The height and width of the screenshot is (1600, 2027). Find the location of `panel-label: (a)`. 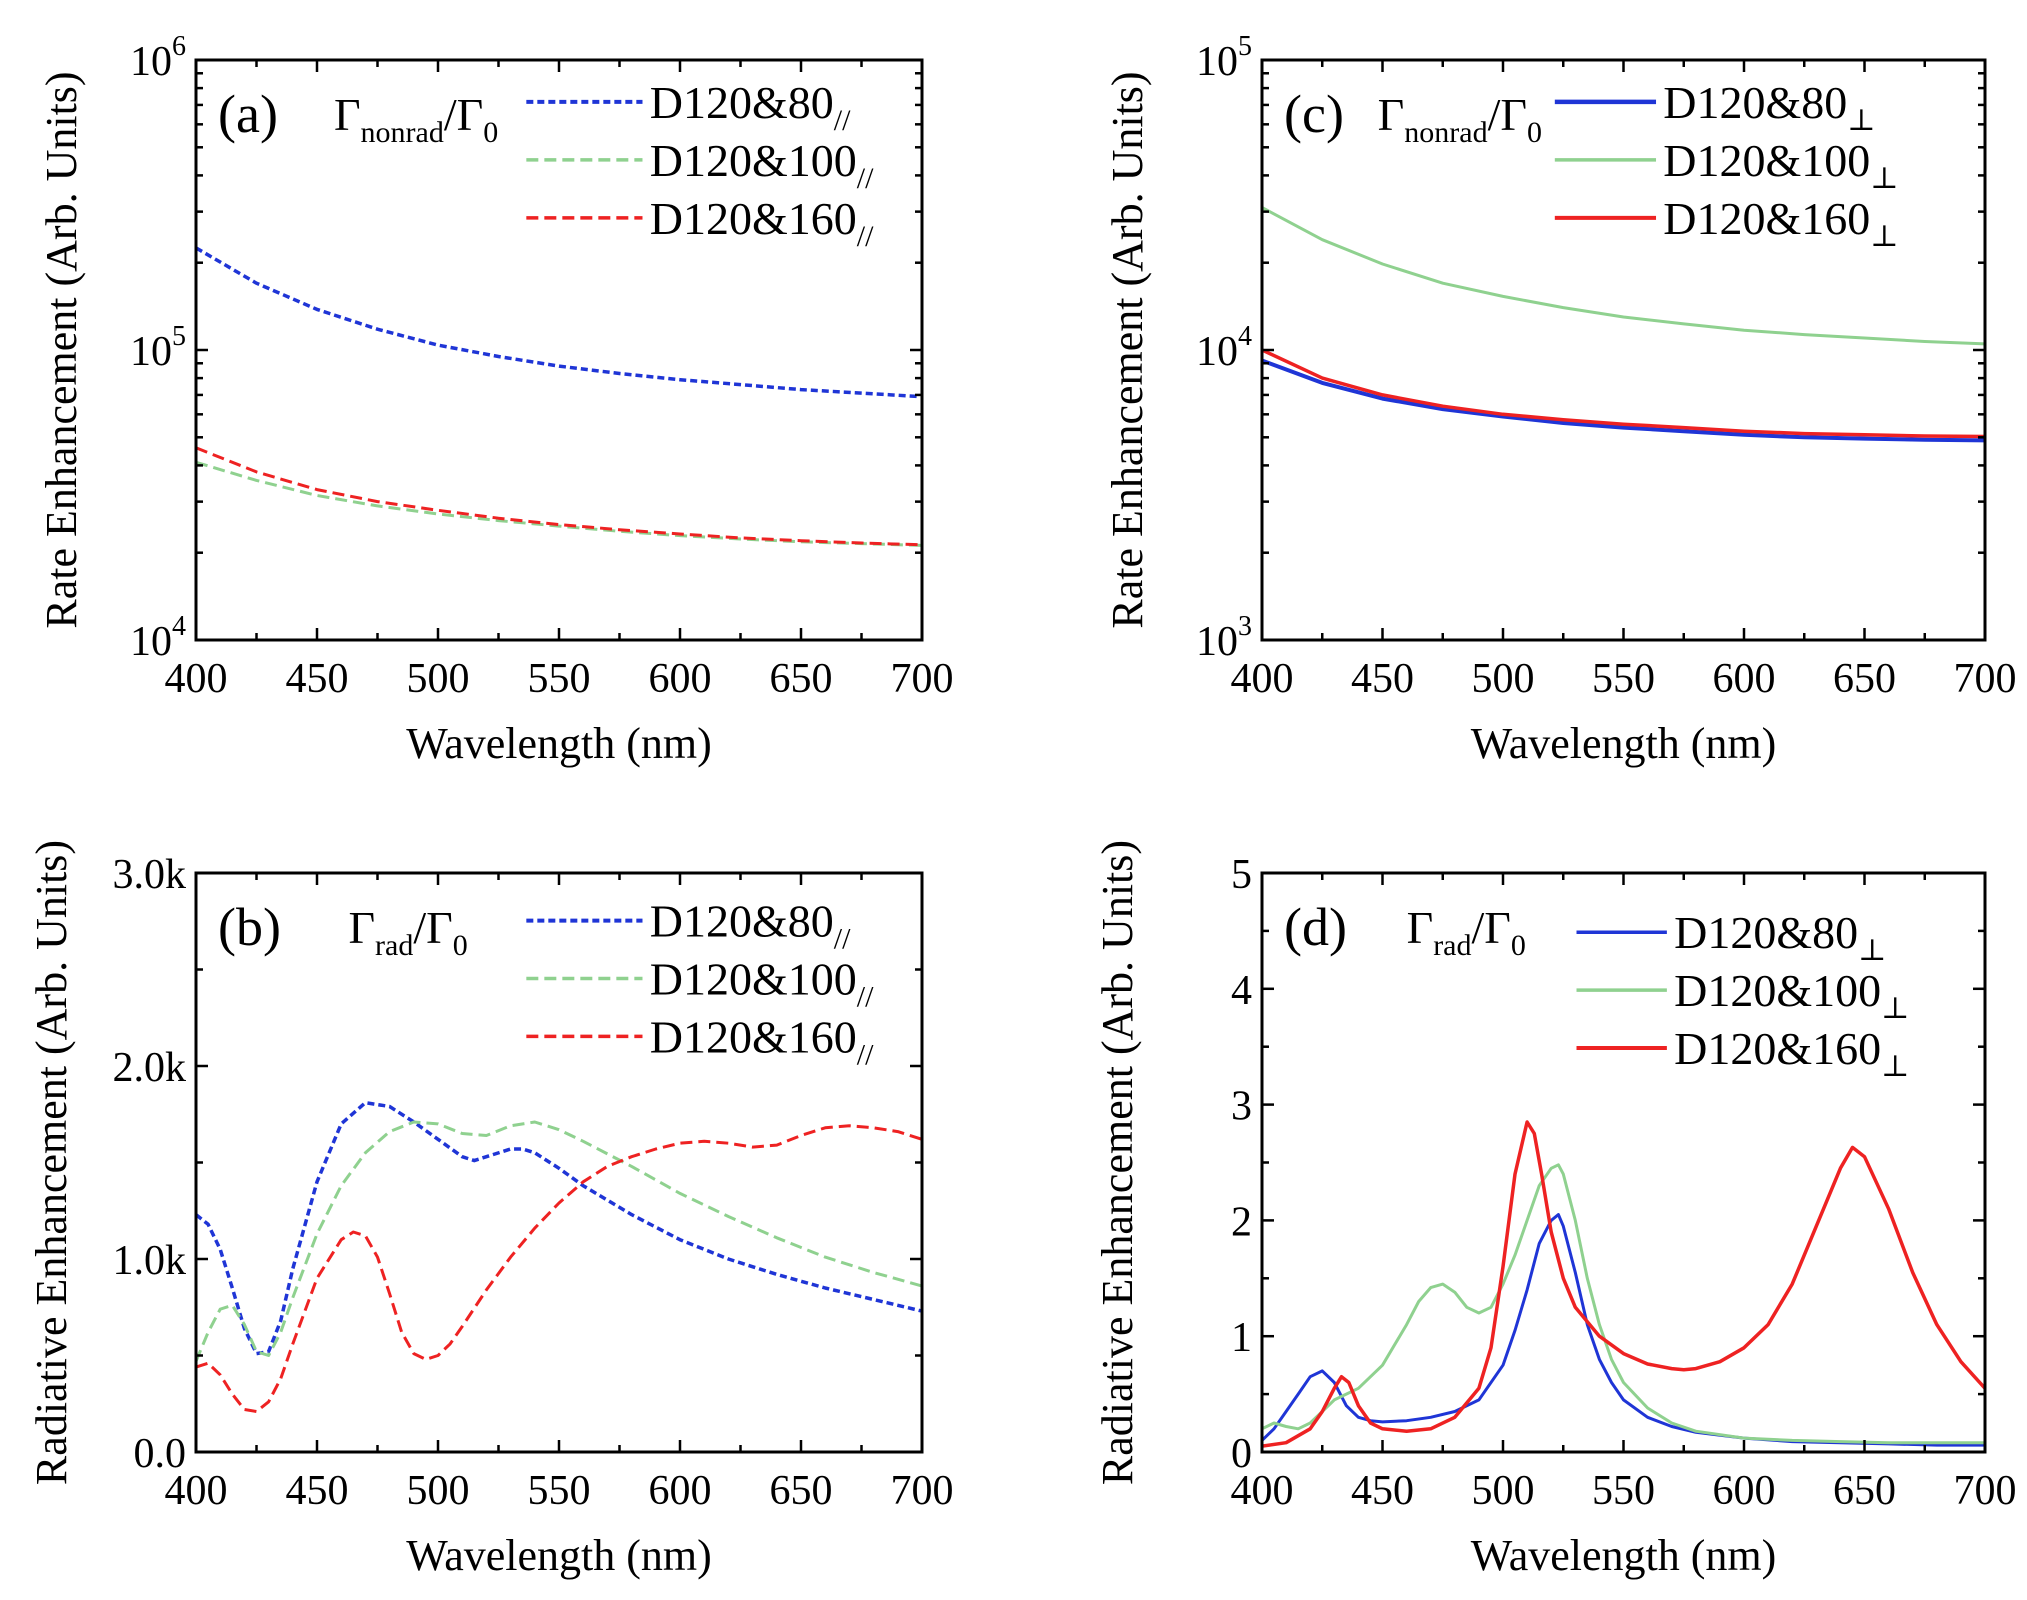

panel-label: (a) is located at coordinates (248, 114).